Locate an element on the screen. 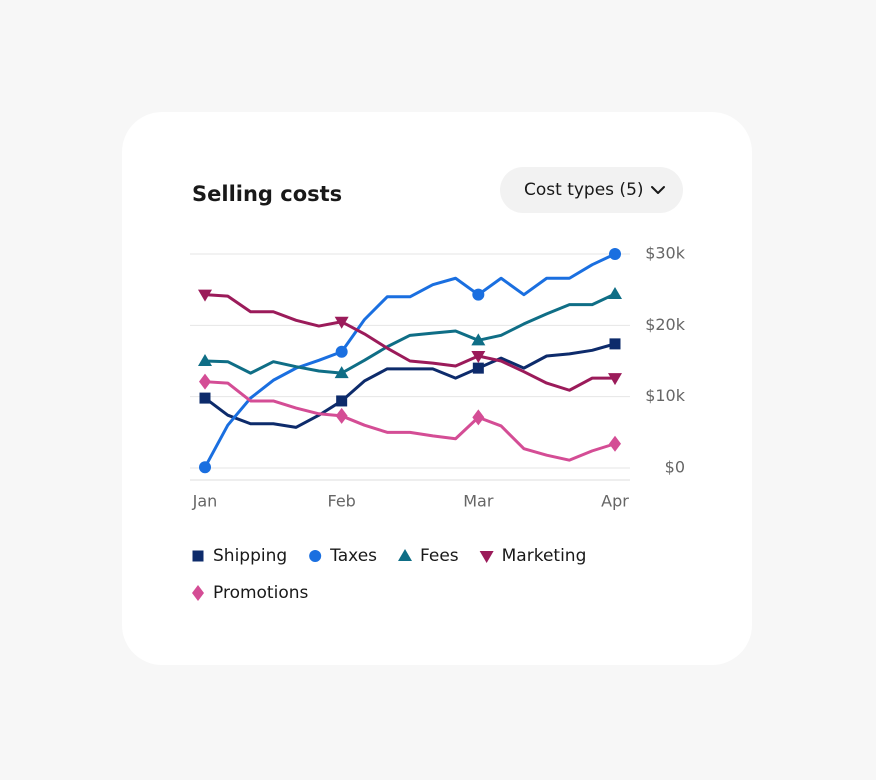 This screenshot has width=876, height=780. button-bg is located at coordinates (591, 190).